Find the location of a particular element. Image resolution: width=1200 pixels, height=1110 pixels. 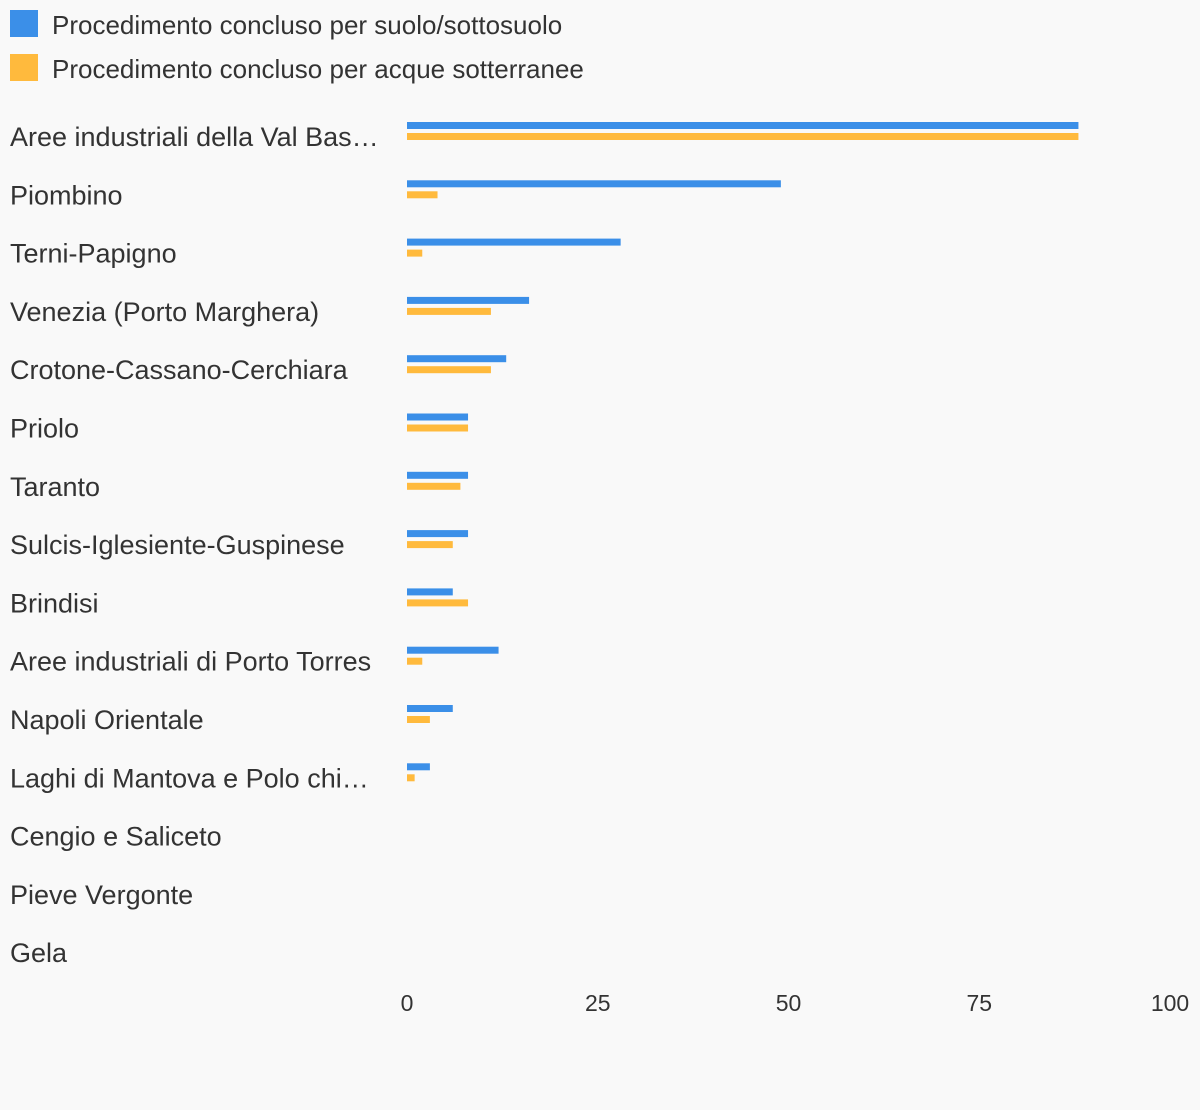

category-label: Taranto is located at coordinates (55, 487).